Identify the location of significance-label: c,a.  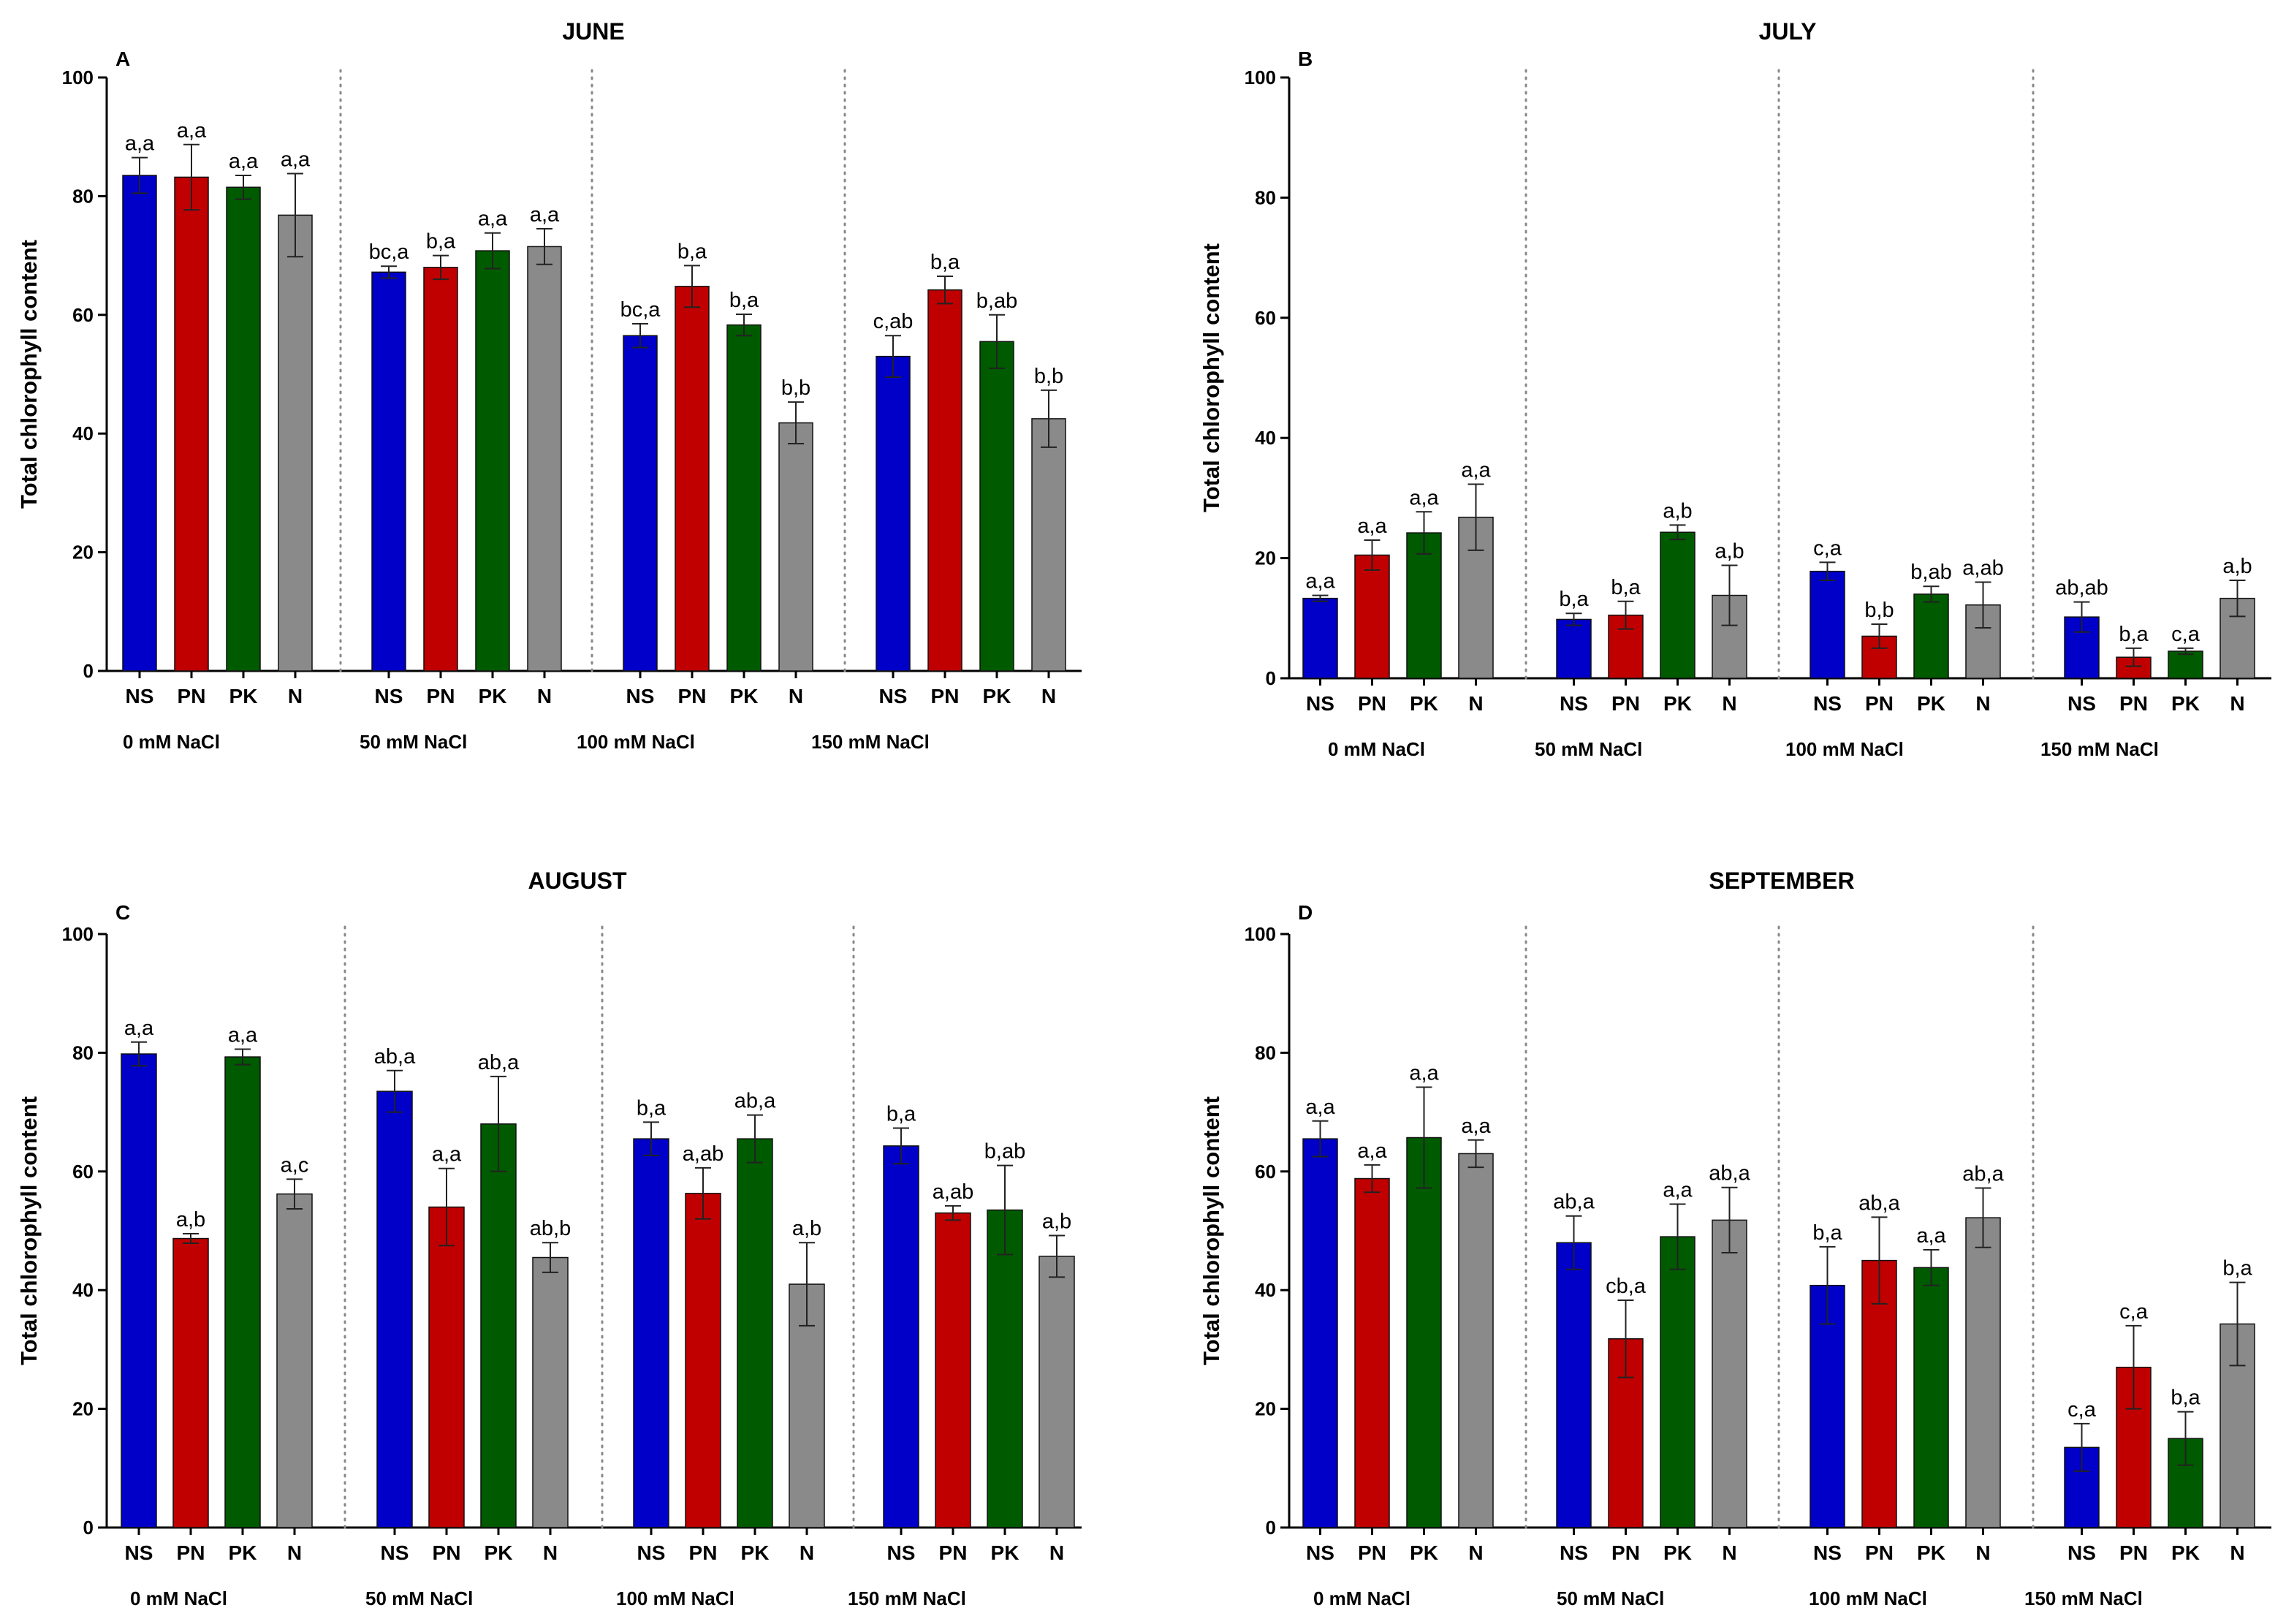
(2134, 1312).